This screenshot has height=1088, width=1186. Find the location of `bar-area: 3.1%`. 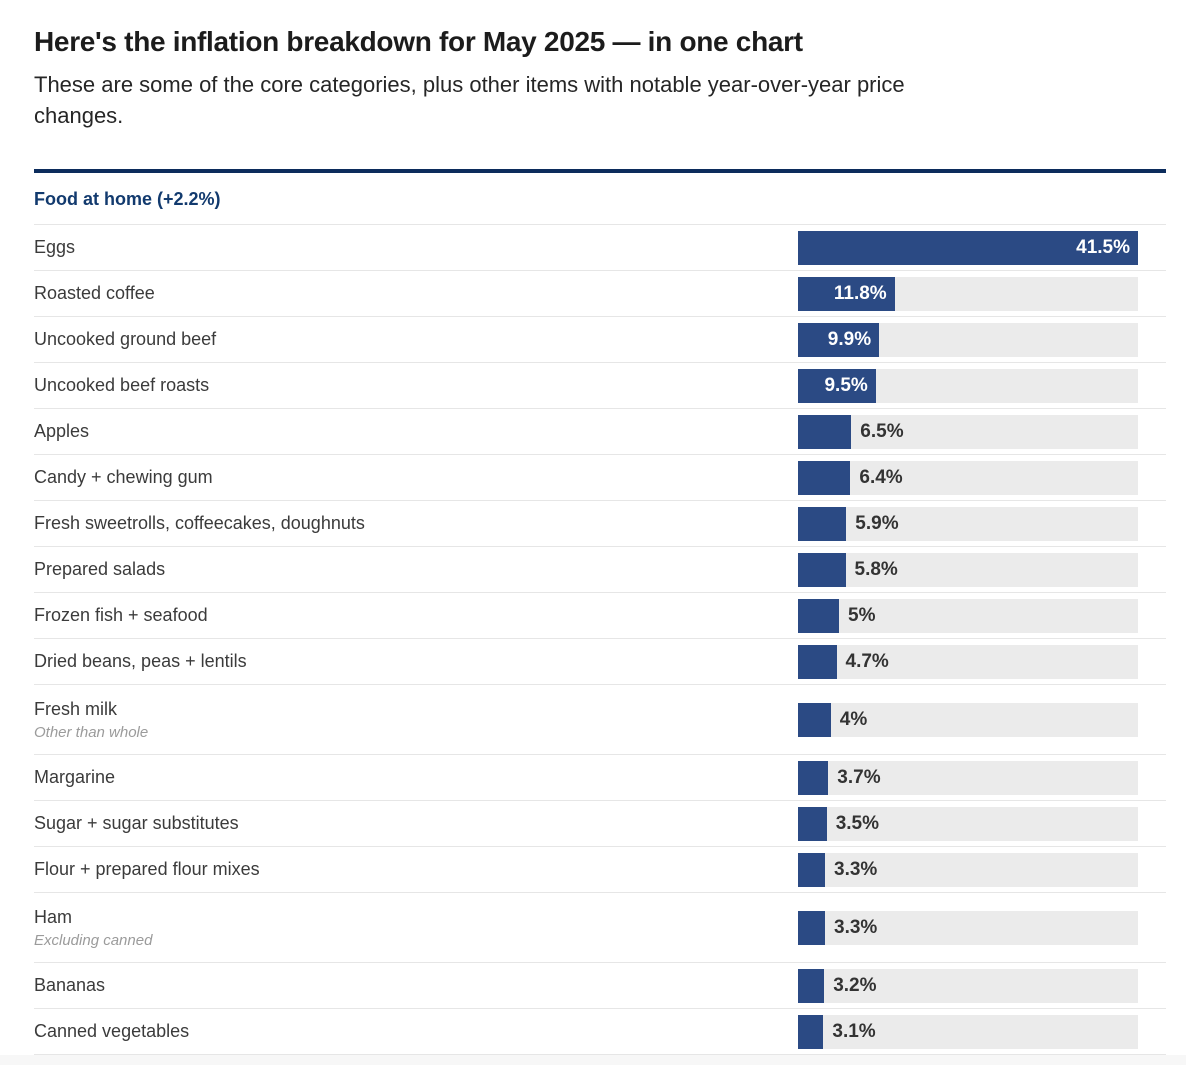

bar-area: 3.1% is located at coordinates (968, 1031).